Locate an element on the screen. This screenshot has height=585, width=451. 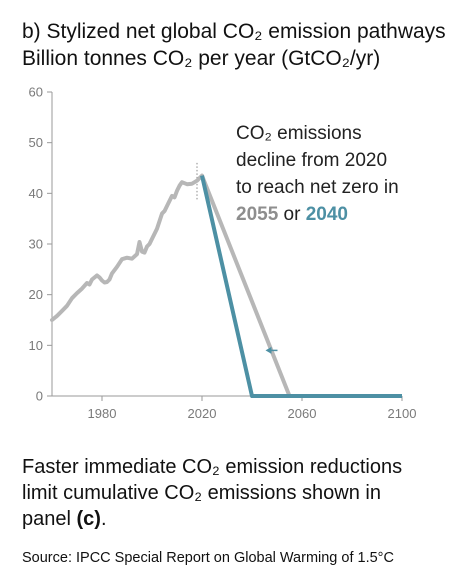
y-tick-label: 10 is located at coordinates (36, 345).